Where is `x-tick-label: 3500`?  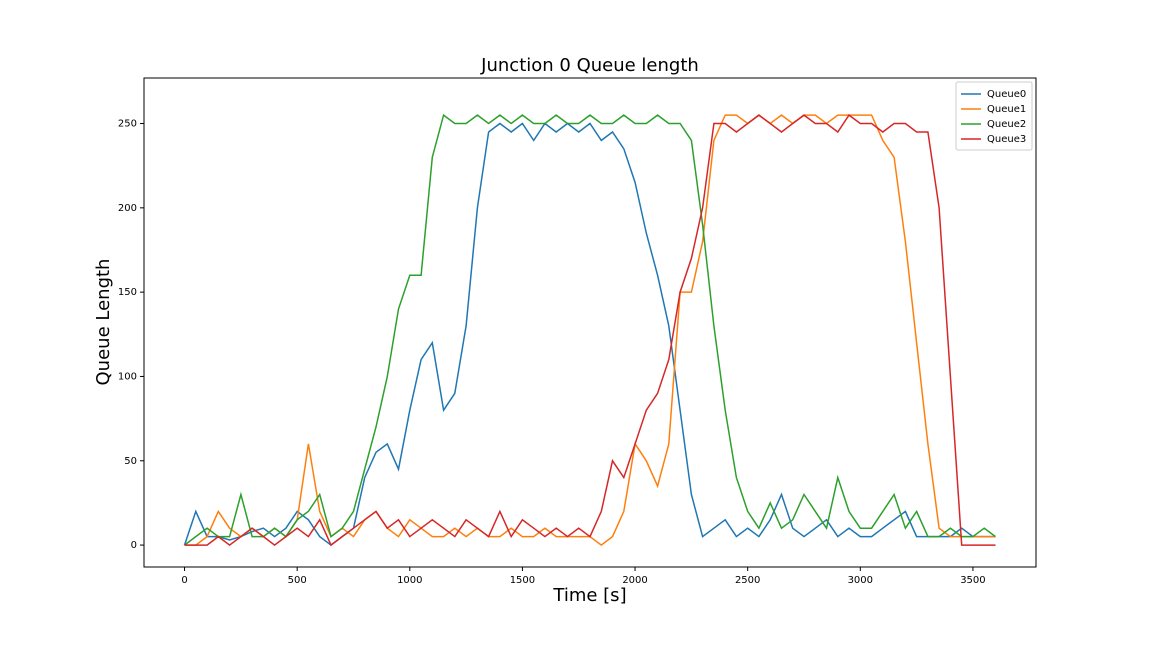 x-tick-label: 3500 is located at coordinates (972, 580).